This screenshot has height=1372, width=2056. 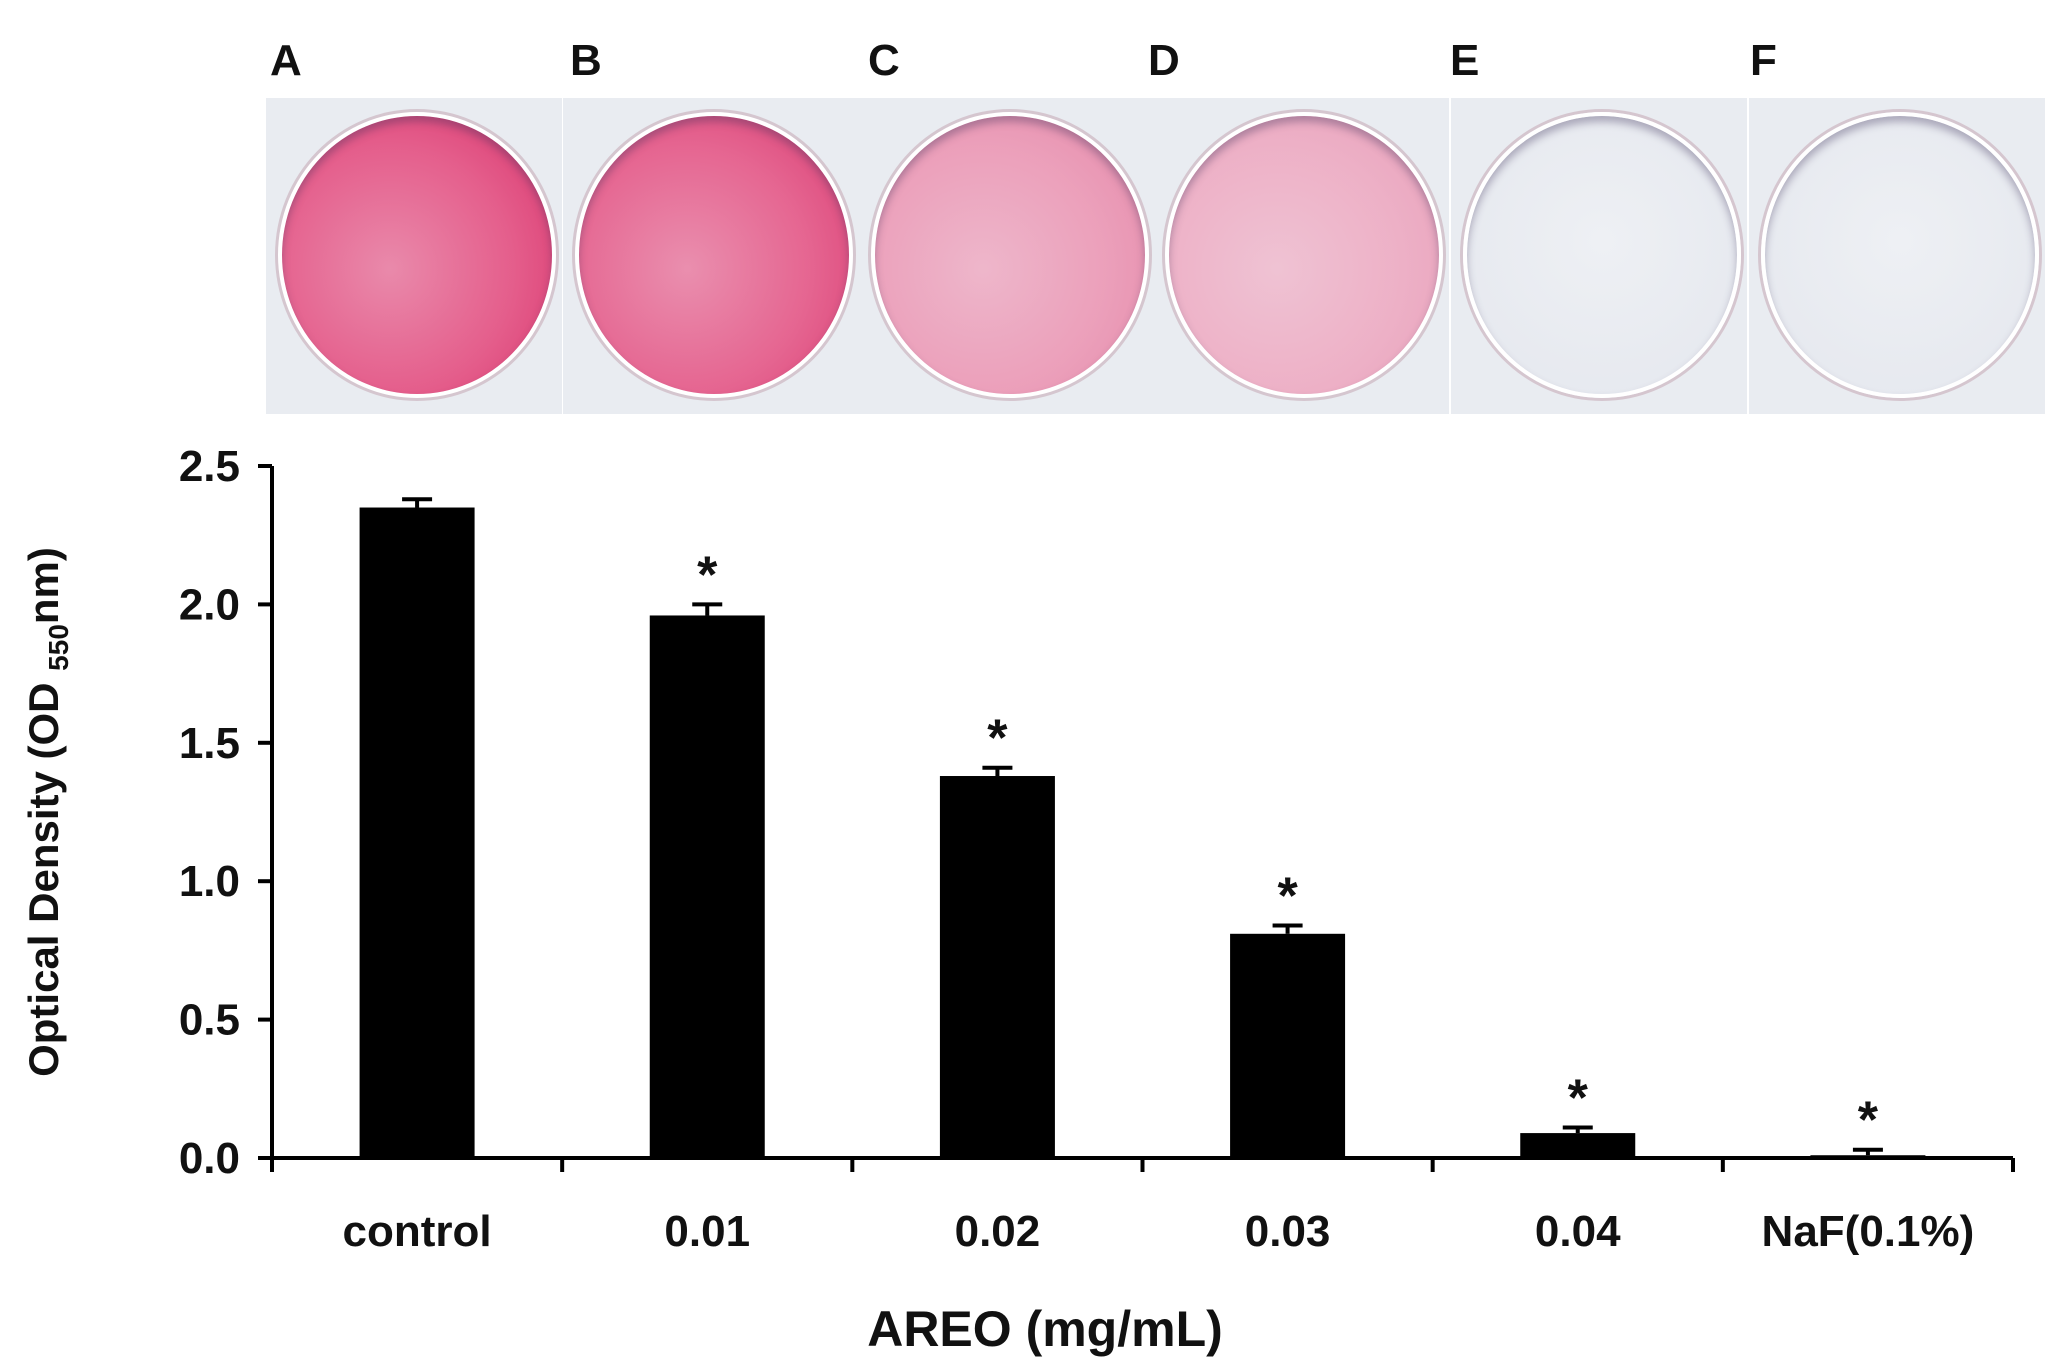 What do you see at coordinates (707, 1231) in the screenshot?
I see `x-tick-label-1: 0.01` at bounding box center [707, 1231].